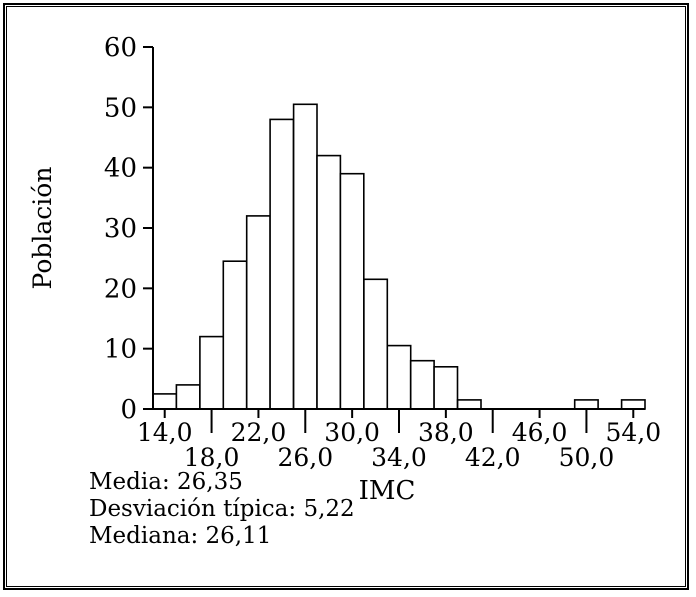 This screenshot has height=597, width=696. I want to click on y-axis-title: Población, so click(42, 228).